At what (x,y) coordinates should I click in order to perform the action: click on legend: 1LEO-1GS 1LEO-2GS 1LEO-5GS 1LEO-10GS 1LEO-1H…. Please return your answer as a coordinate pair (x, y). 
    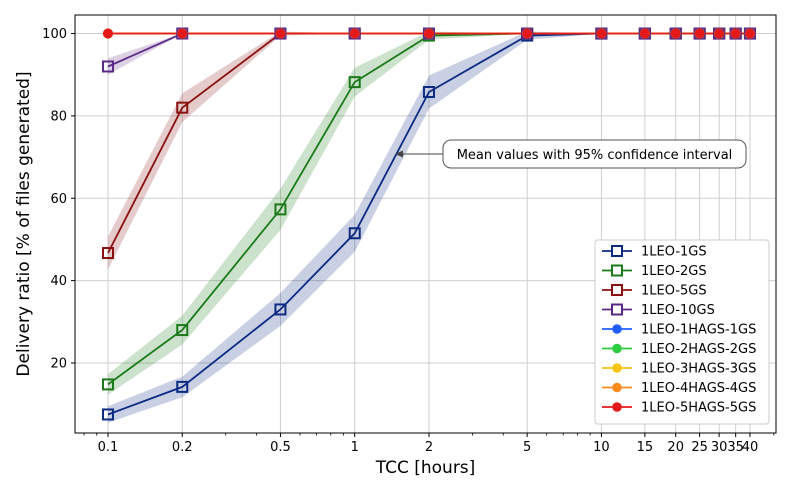
    Looking at the image, I should click on (682, 332).